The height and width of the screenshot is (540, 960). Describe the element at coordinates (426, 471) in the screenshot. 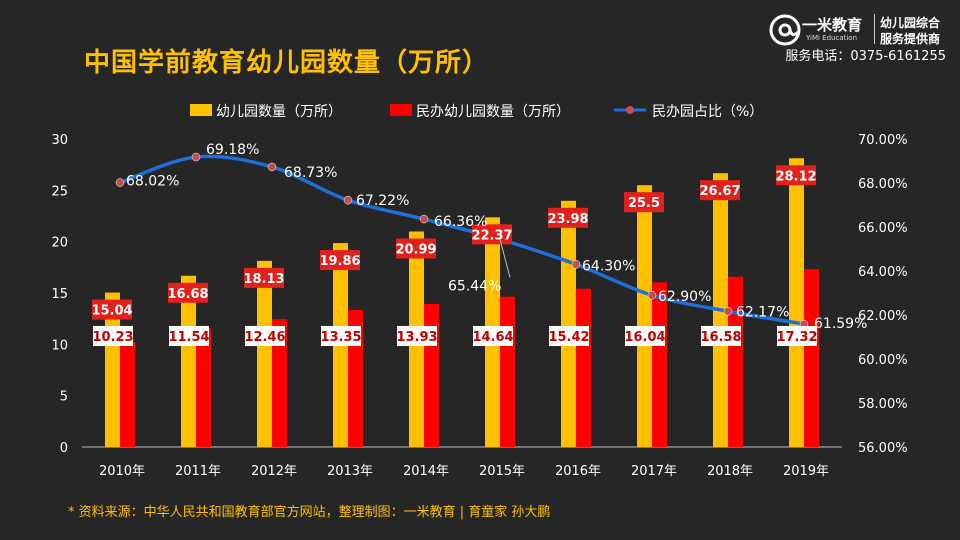

I see `x-tick-label: 2014年` at that location.